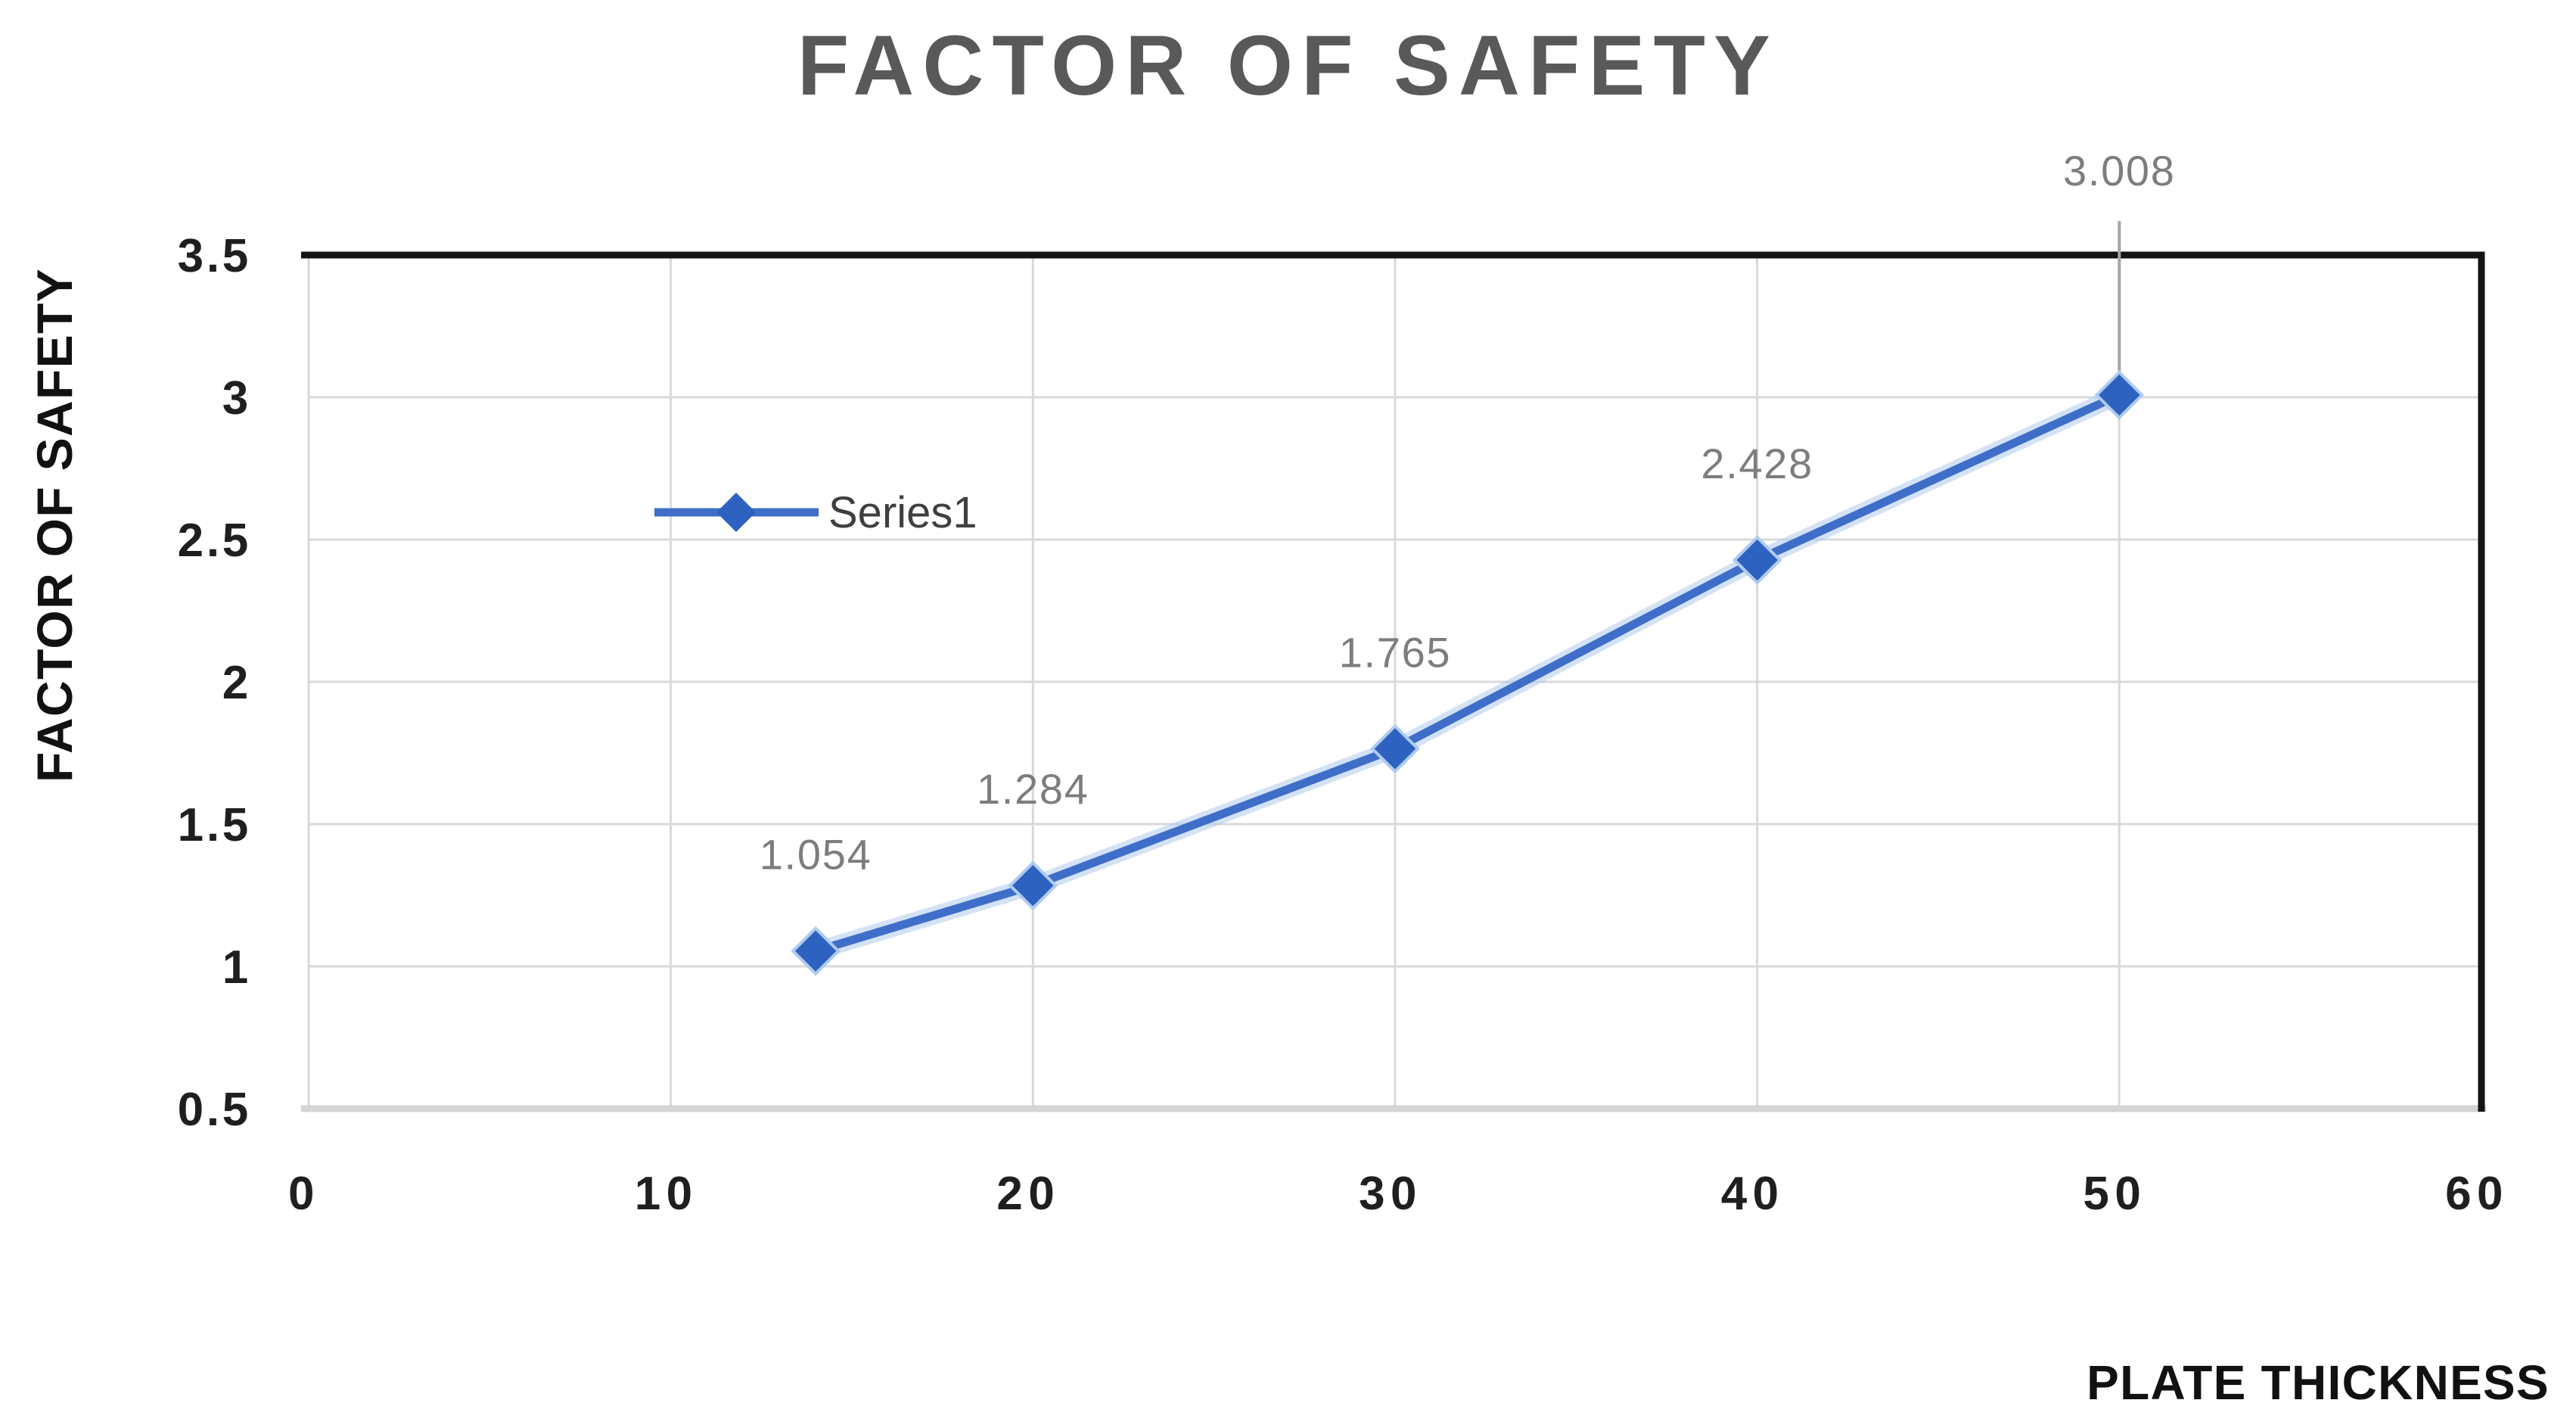 The height and width of the screenshot is (1428, 2576). What do you see at coordinates (1395, 652) in the screenshot?
I see `data-label: 1.765` at bounding box center [1395, 652].